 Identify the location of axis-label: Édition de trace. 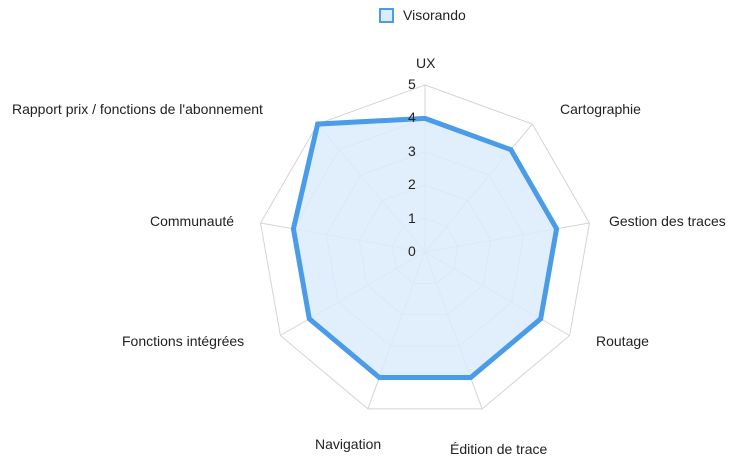
(499, 449).